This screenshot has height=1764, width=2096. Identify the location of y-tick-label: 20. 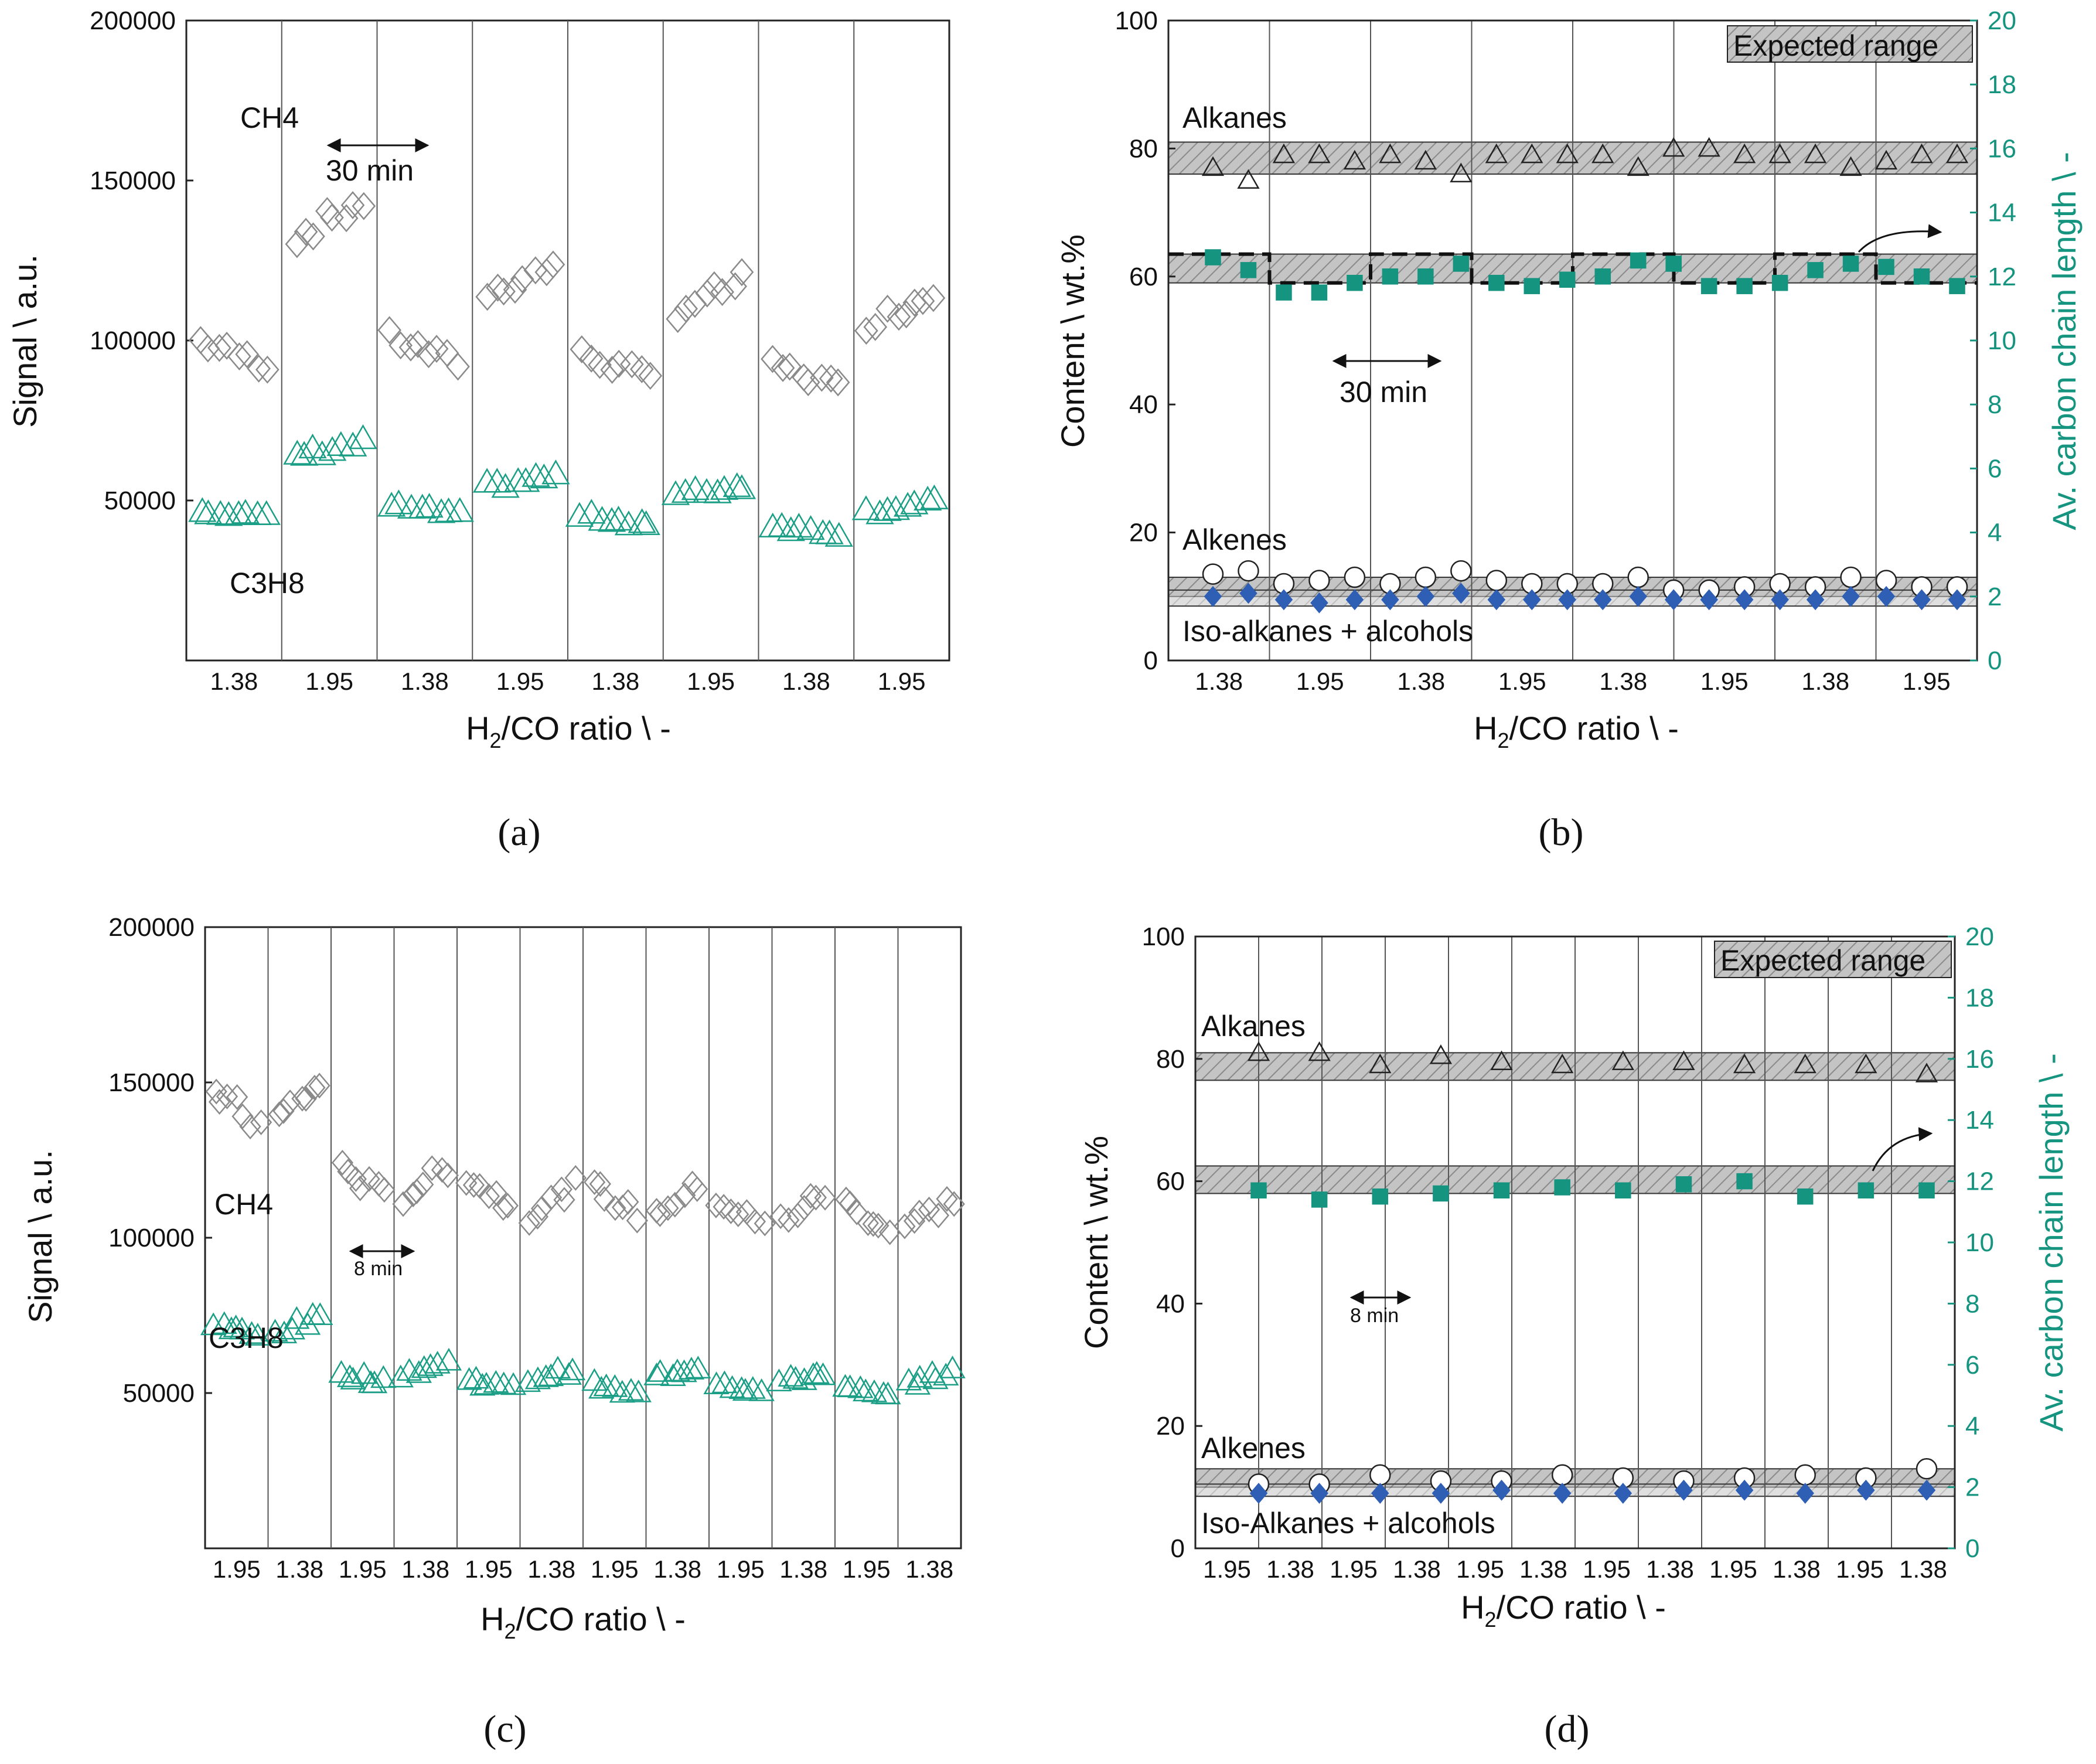
(1143, 533).